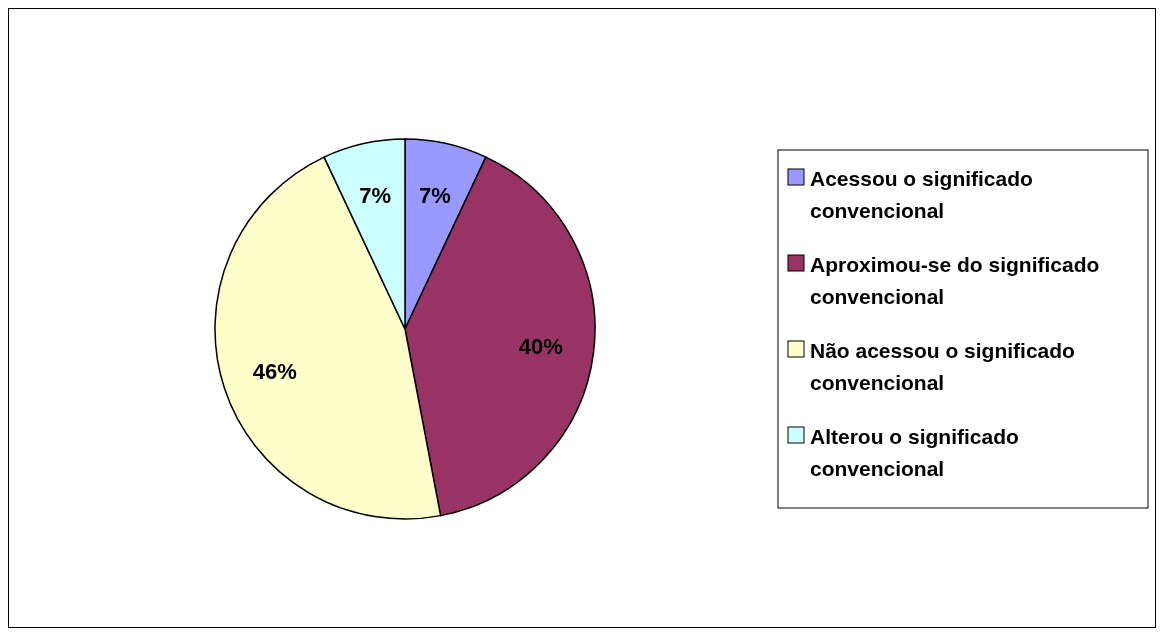 The height and width of the screenshot is (639, 1164). I want to click on data-label: 46%, so click(274, 371).